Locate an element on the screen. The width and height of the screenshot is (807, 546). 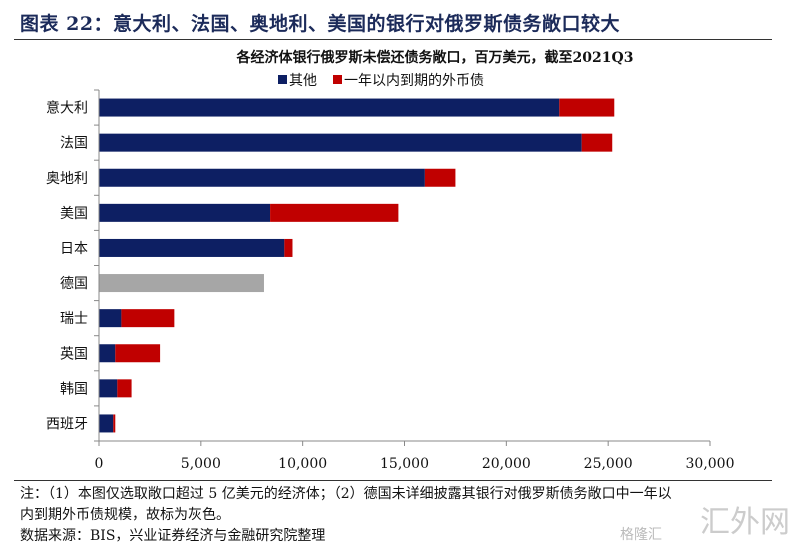
legend-label-0: 其他 is located at coordinates (303, 81).